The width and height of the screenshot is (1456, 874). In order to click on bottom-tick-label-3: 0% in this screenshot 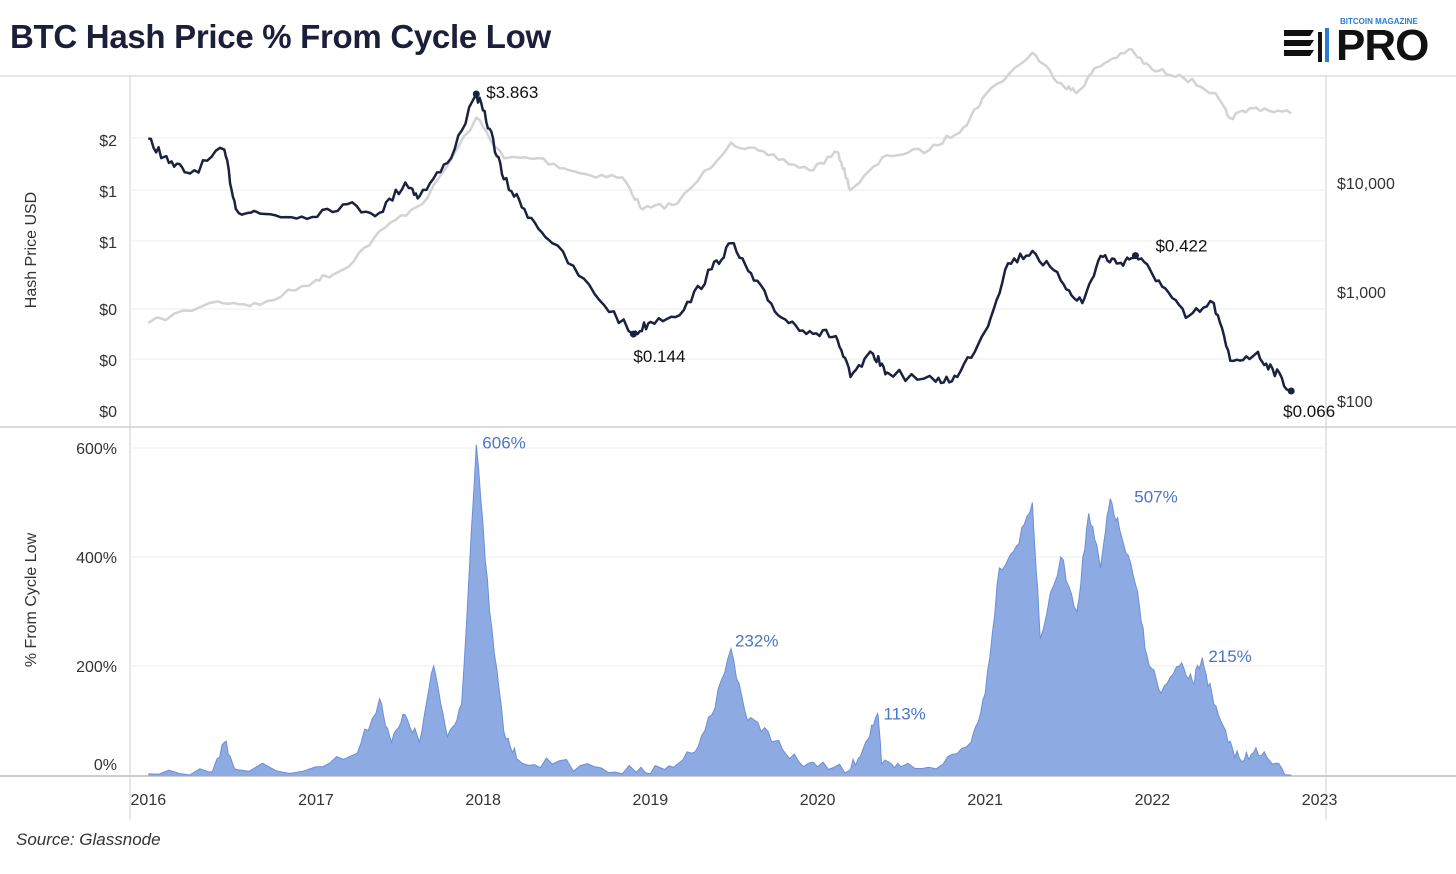, I will do `click(105, 765)`.